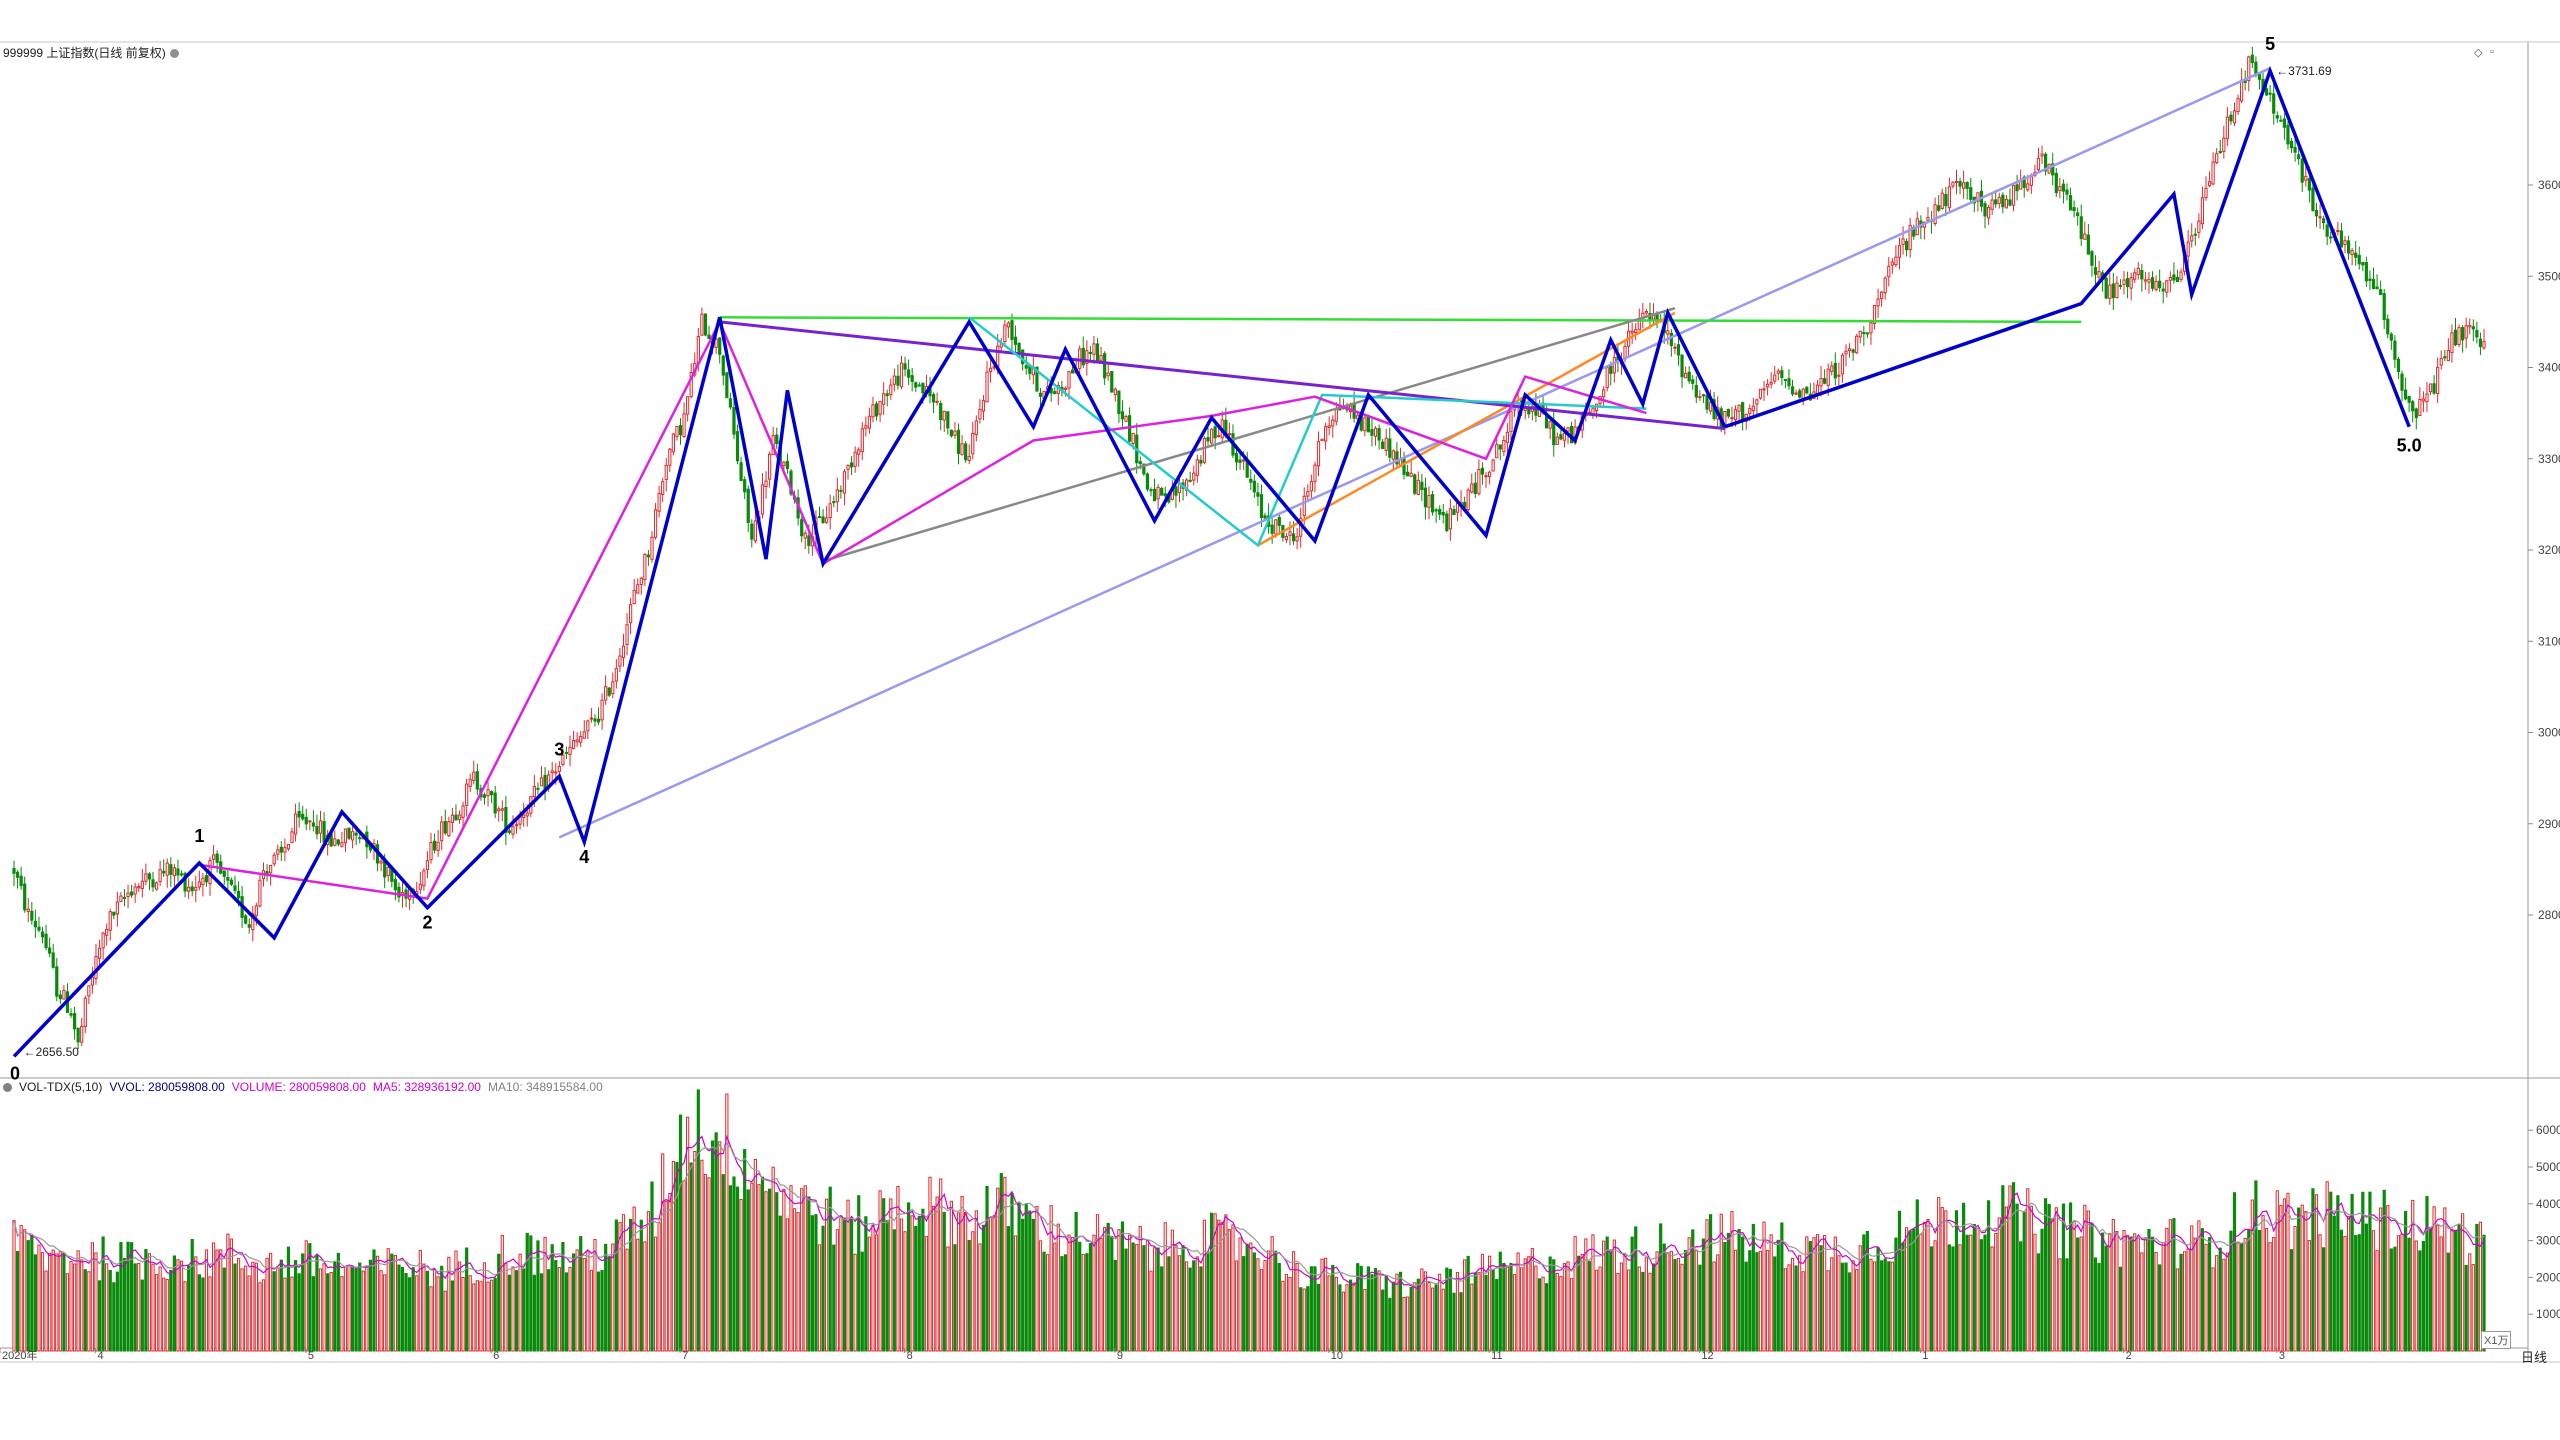  What do you see at coordinates (559, 749) in the screenshot?
I see `wave-label: 3` at bounding box center [559, 749].